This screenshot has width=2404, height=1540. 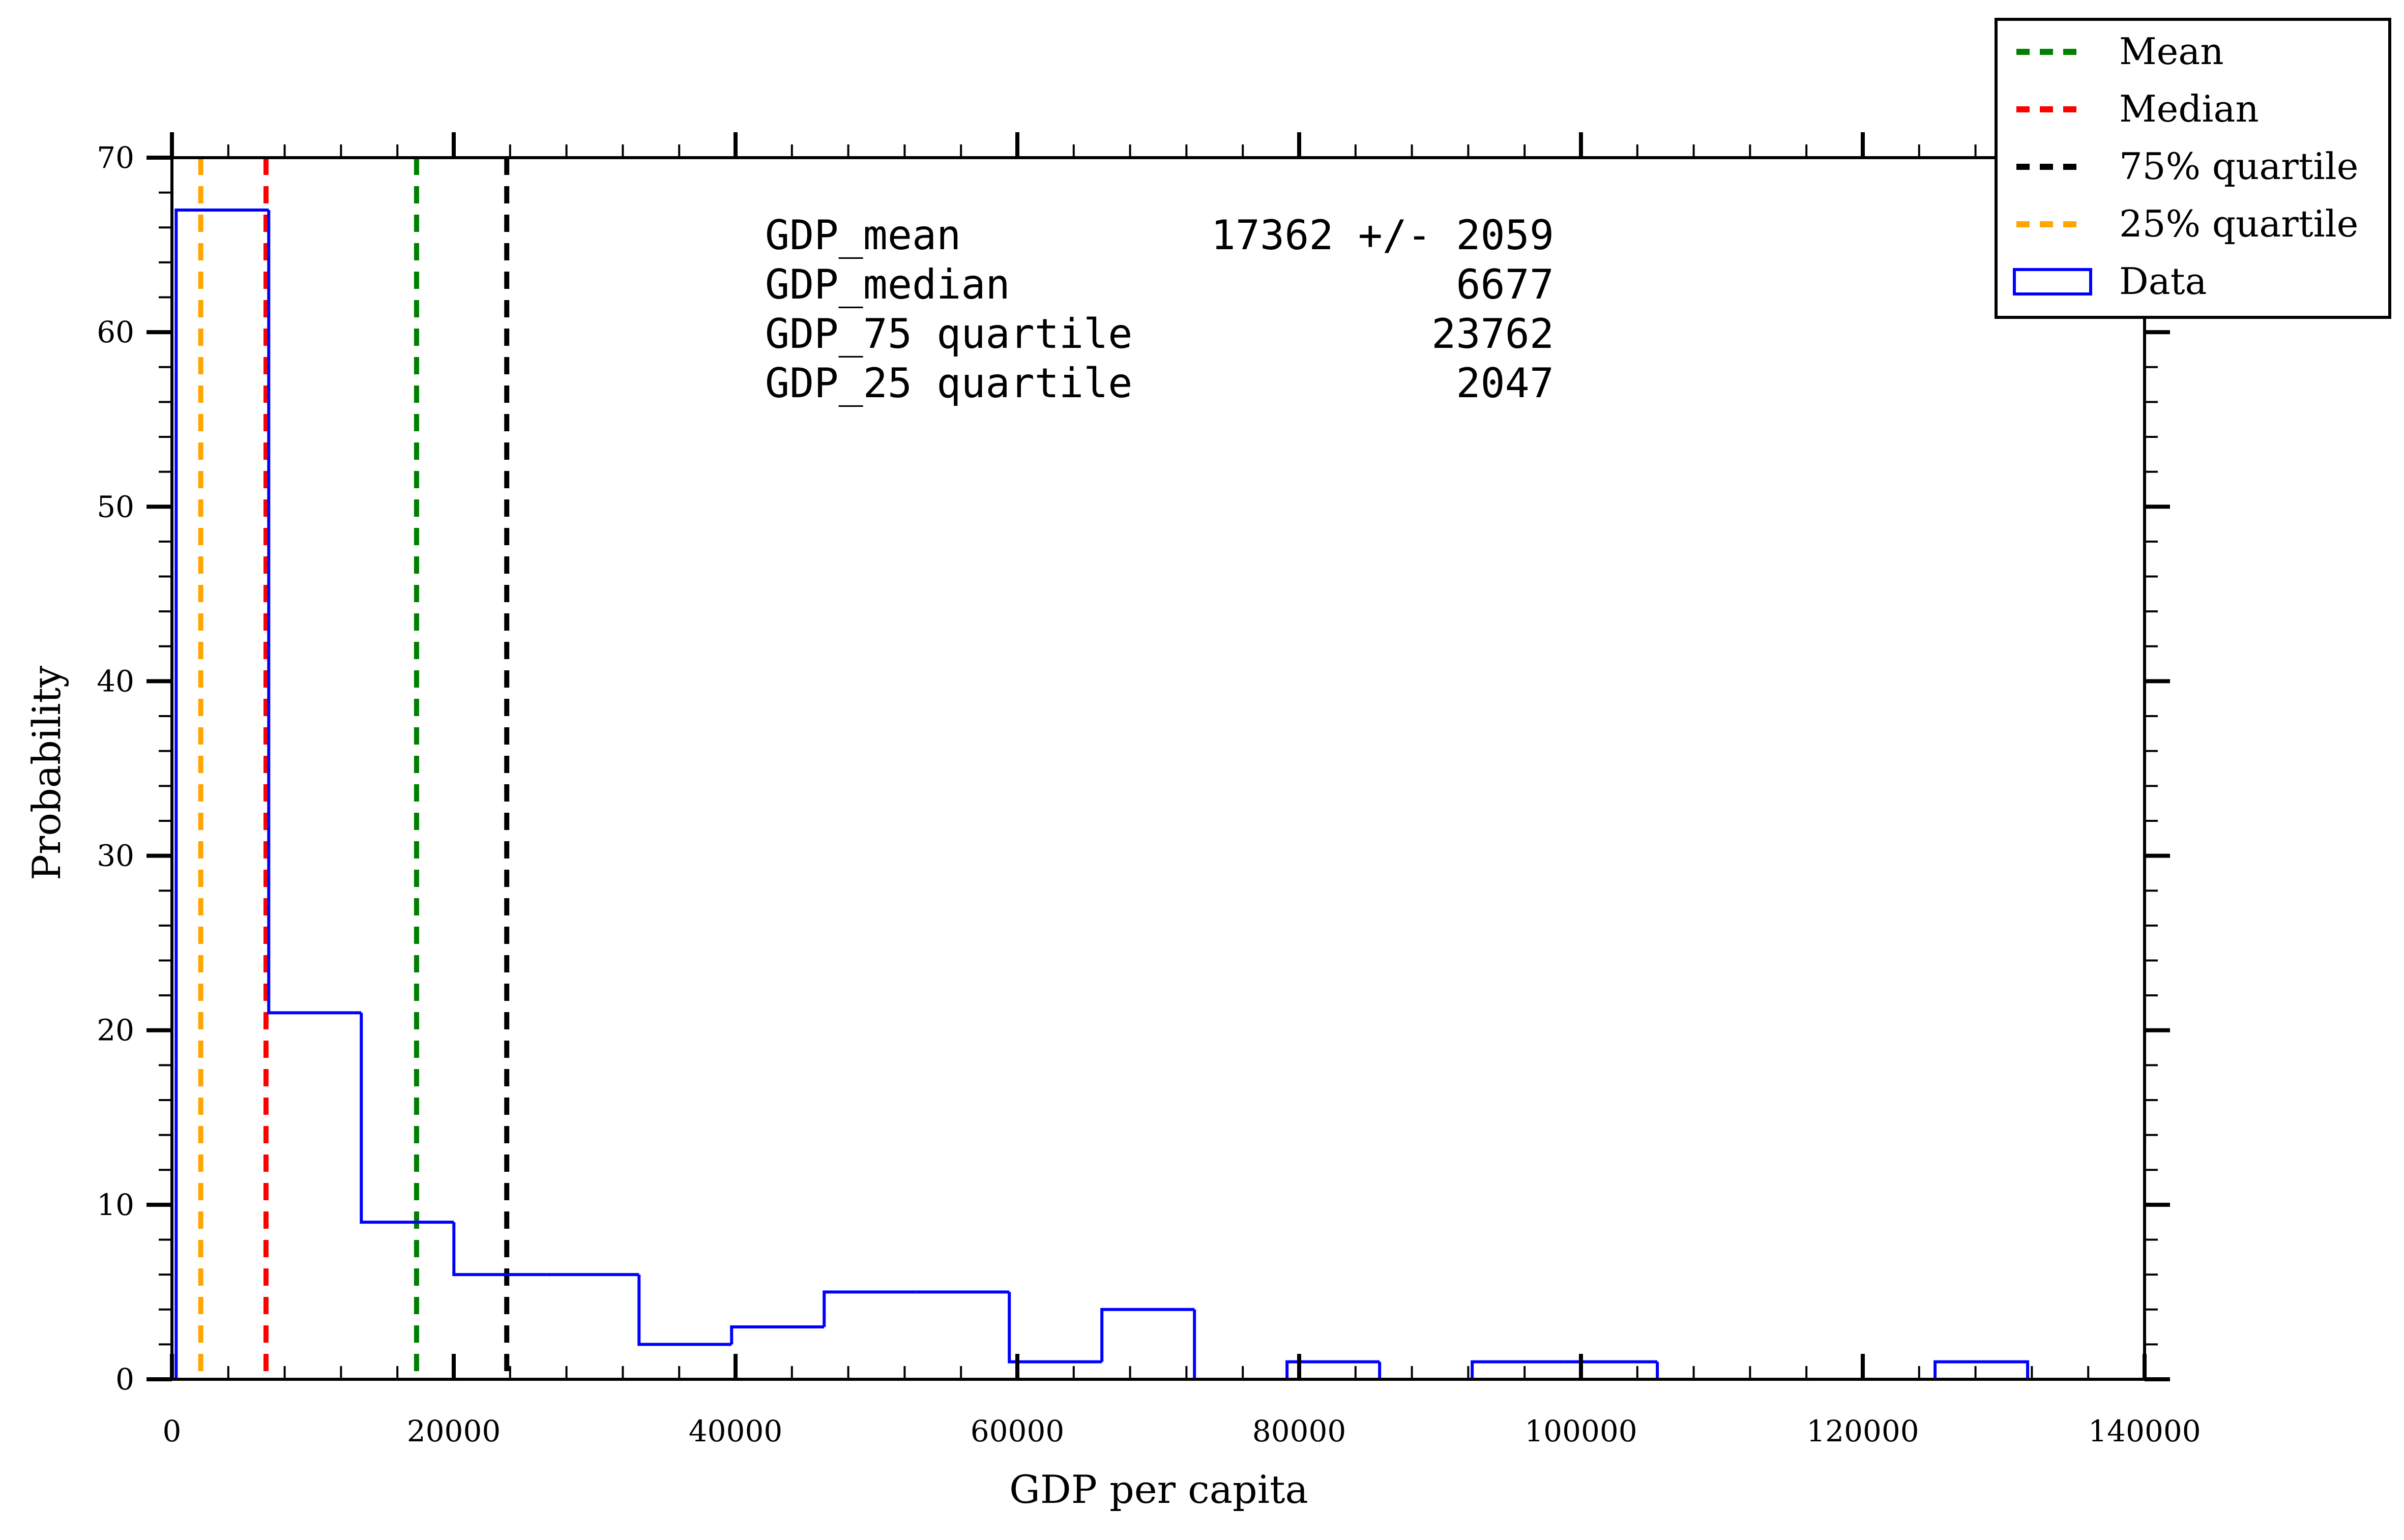 What do you see at coordinates (115, 1205) in the screenshot?
I see `y-tick-label: 10` at bounding box center [115, 1205].